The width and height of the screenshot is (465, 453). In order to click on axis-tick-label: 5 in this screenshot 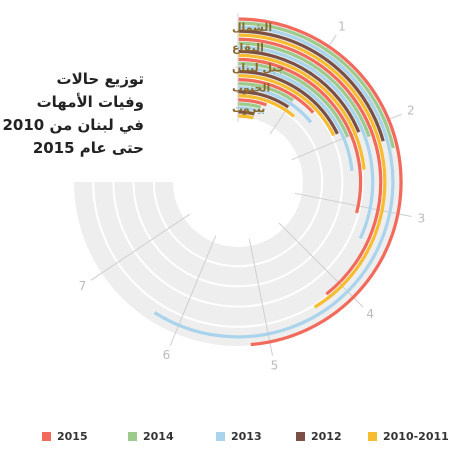, I will do `click(275, 365)`.